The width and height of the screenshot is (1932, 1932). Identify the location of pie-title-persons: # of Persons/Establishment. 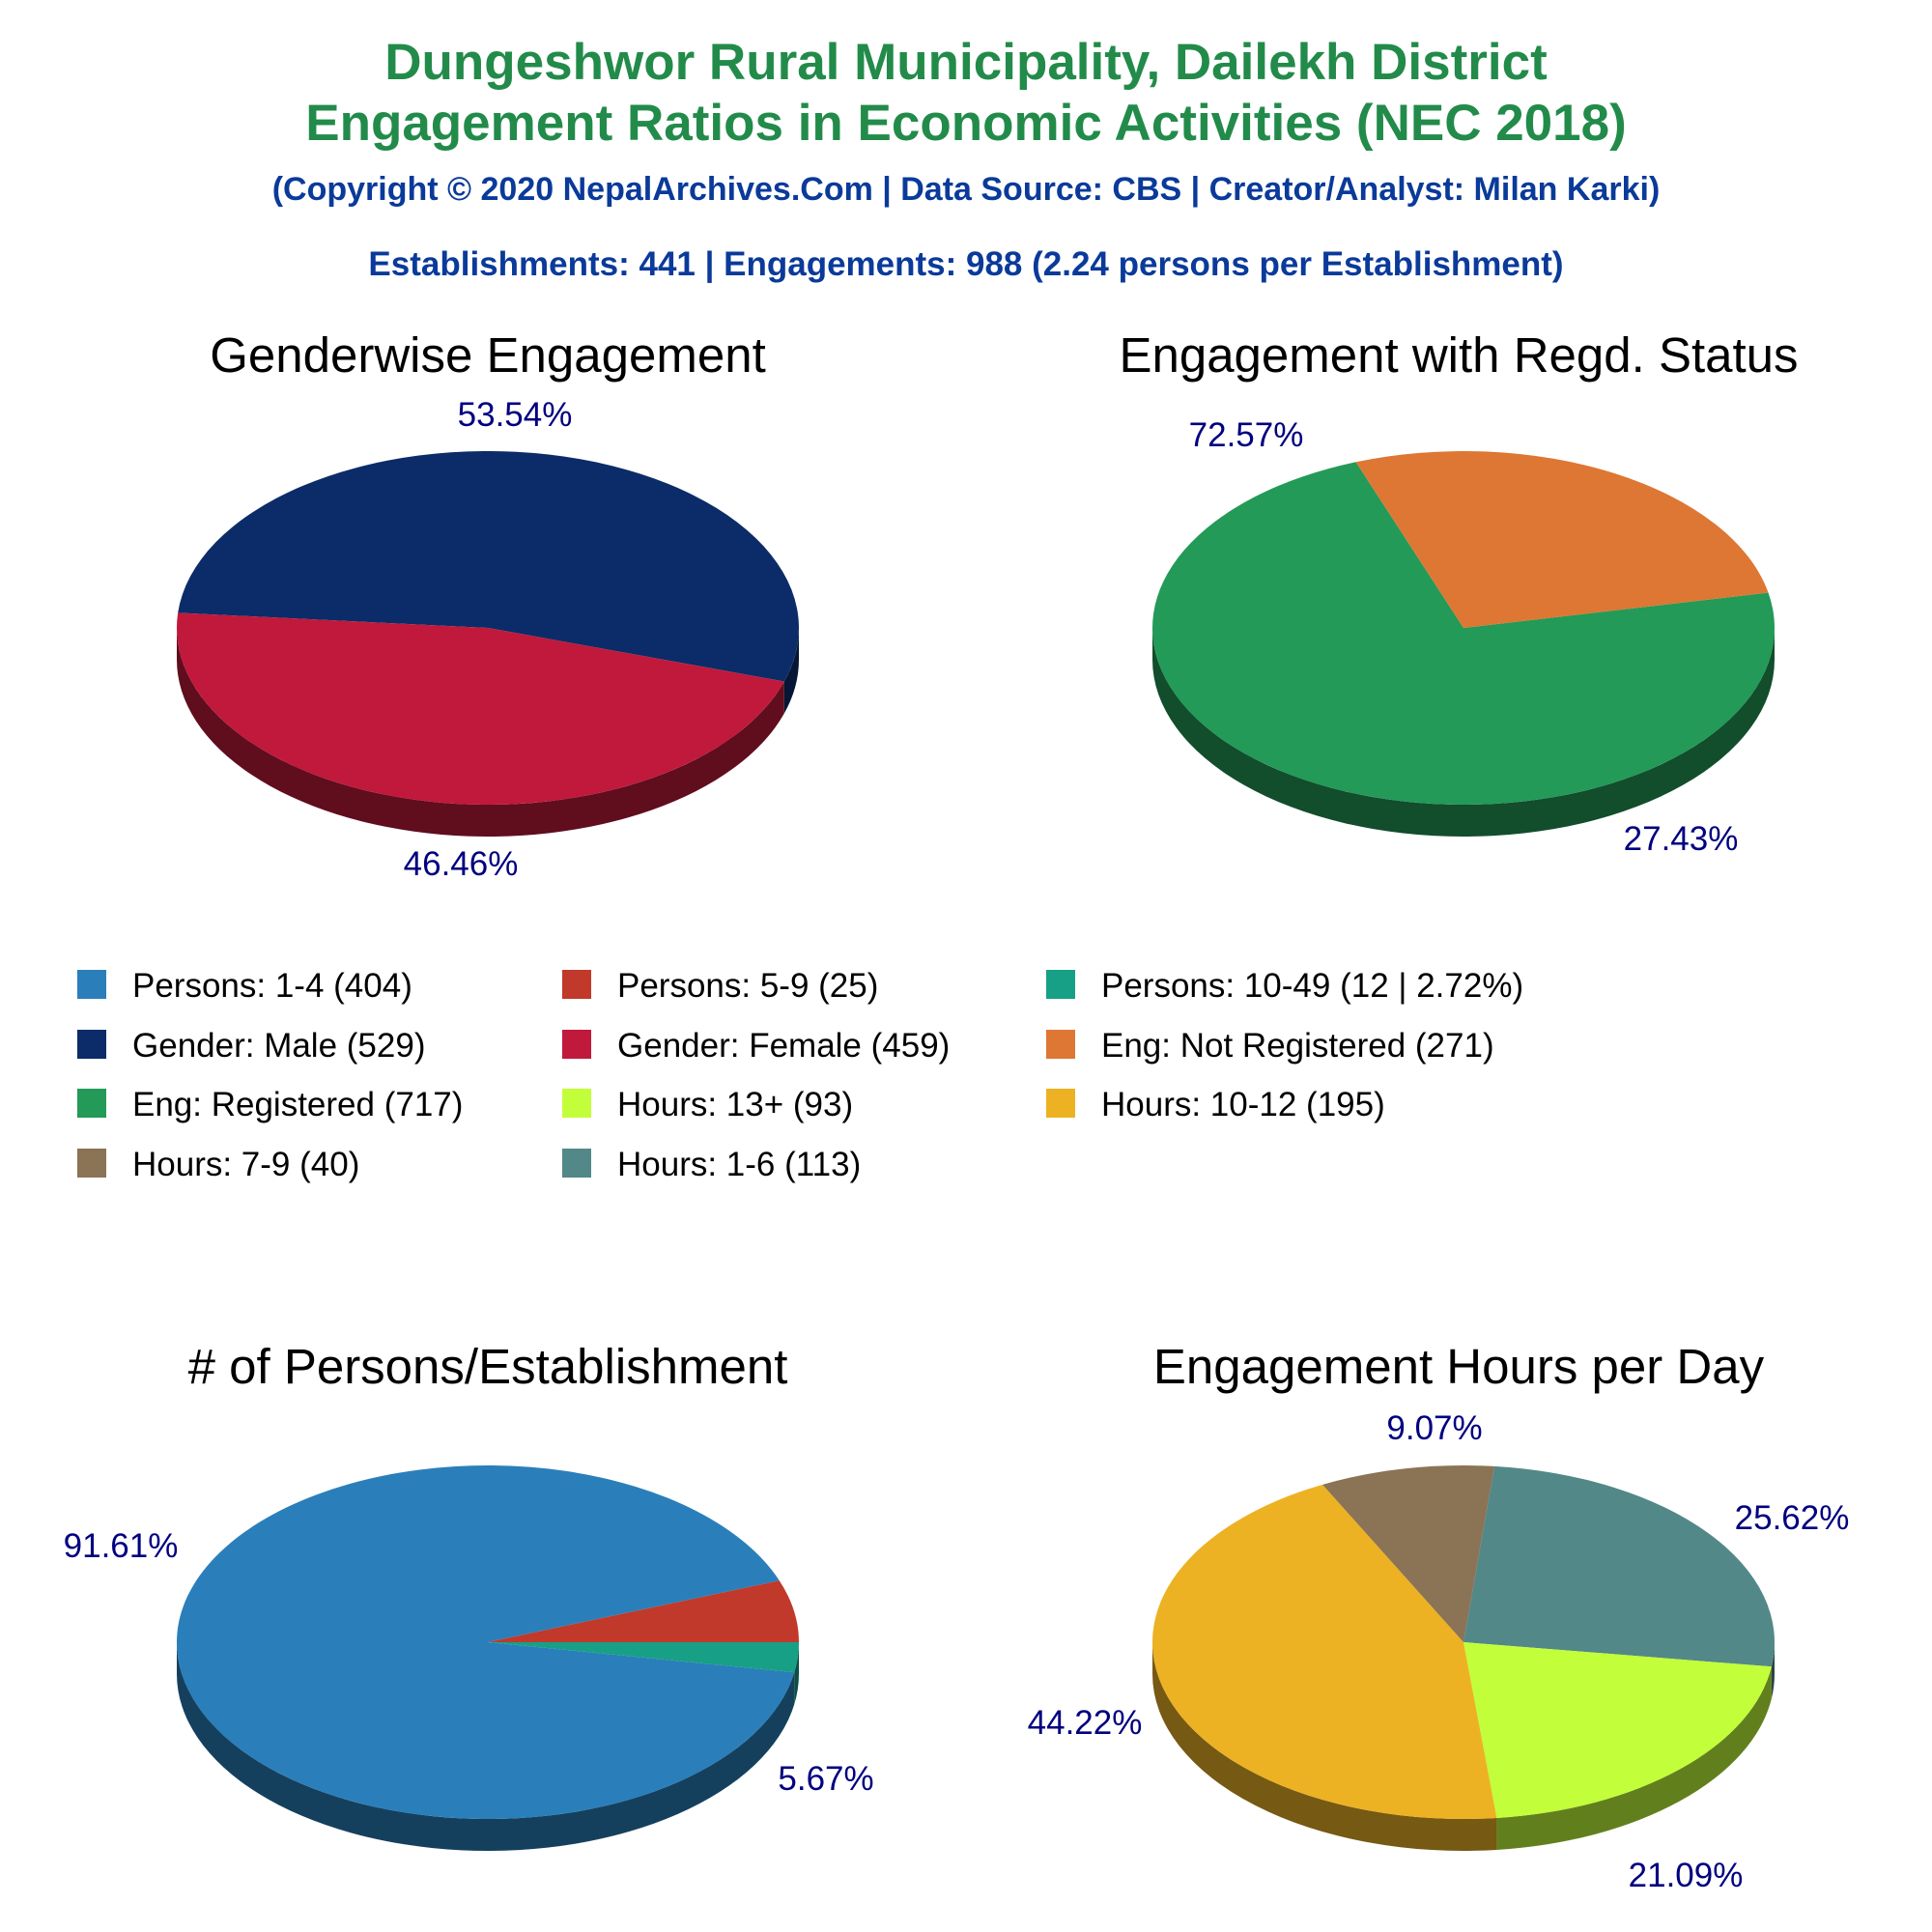
(488, 1366).